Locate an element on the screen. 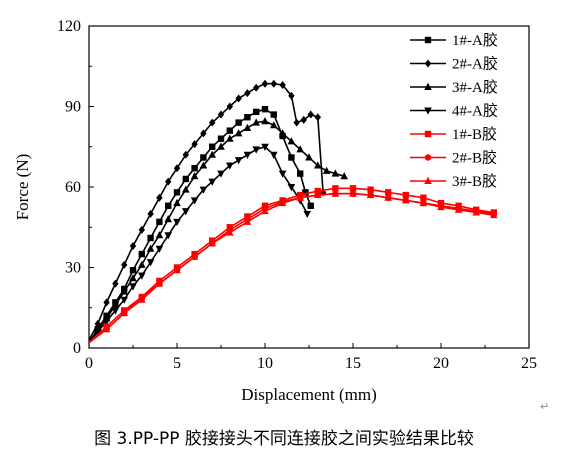 The height and width of the screenshot is (465, 568). legend-label: 1#-B胶 is located at coordinates (474, 134).